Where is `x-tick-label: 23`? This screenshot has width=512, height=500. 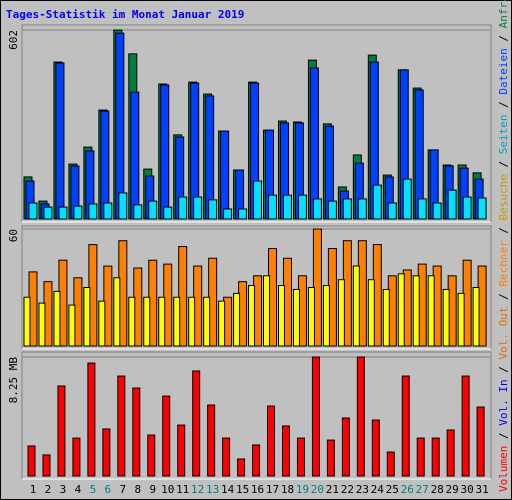
x-tick-label: 23 is located at coordinates (362, 489).